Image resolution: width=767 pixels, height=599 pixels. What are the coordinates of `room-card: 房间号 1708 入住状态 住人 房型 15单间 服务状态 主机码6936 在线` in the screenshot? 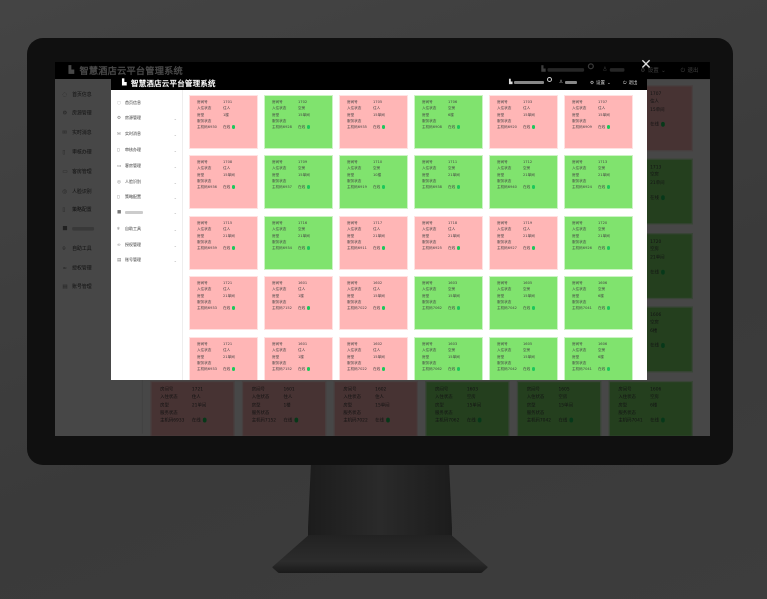 It's located at (223, 182).